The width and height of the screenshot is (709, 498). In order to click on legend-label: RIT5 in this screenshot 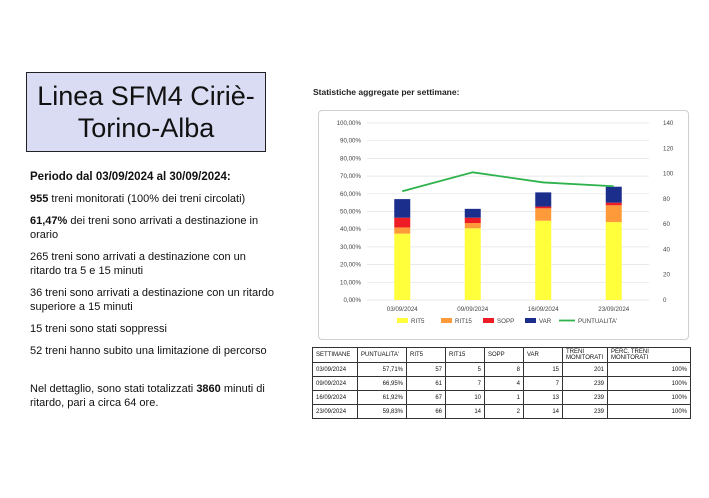, I will do `click(418, 321)`.